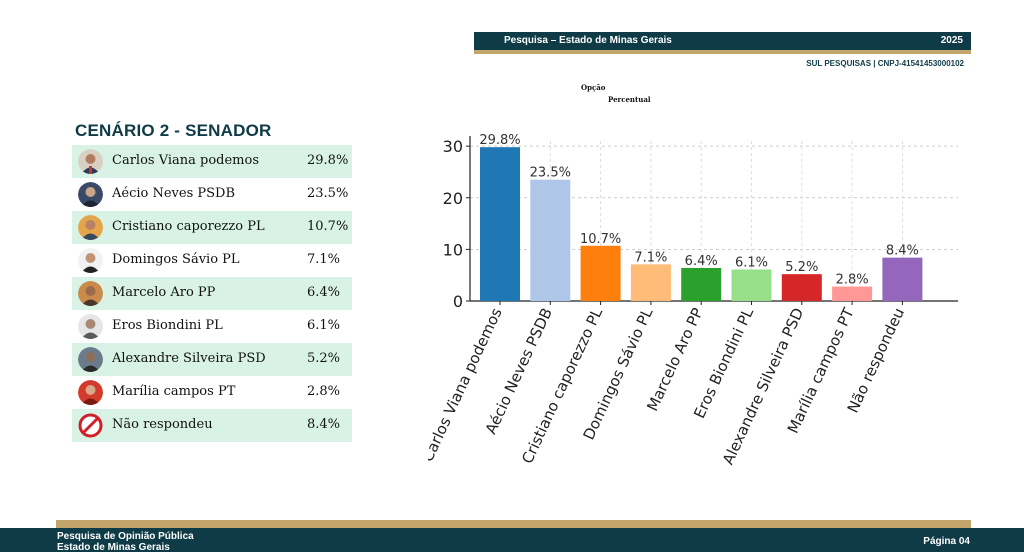  I want to click on candidate-name: Marcelo Aro PP, so click(164, 292).